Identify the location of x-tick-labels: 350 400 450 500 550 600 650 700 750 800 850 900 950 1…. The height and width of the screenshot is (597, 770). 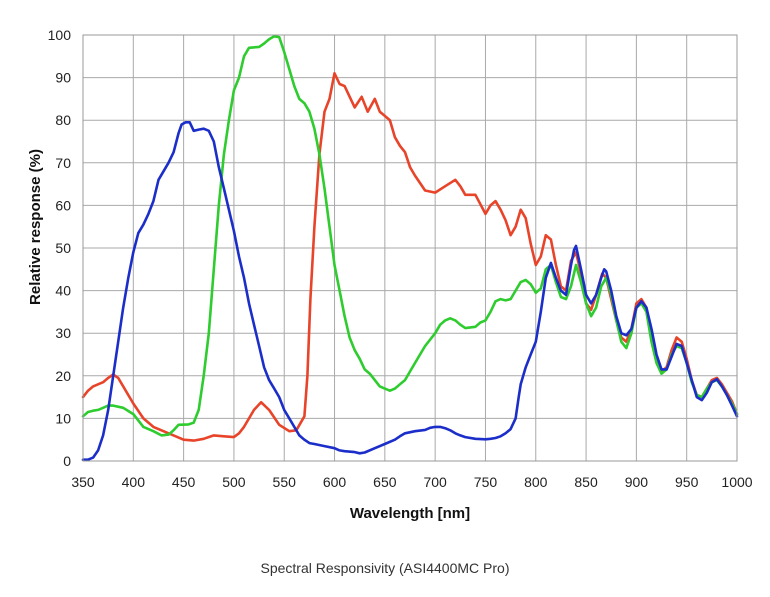
(411, 482).